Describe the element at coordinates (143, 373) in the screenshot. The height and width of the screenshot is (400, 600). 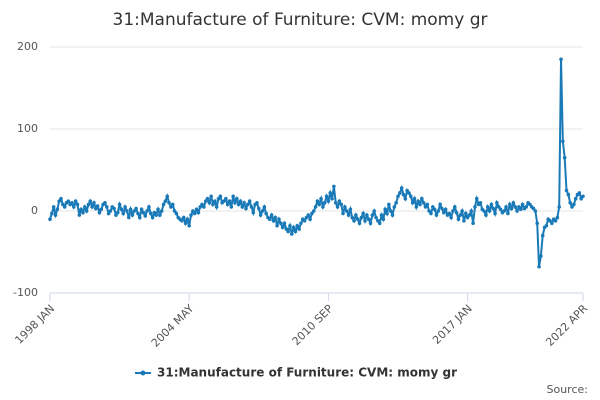
I see `legend-marker` at that location.